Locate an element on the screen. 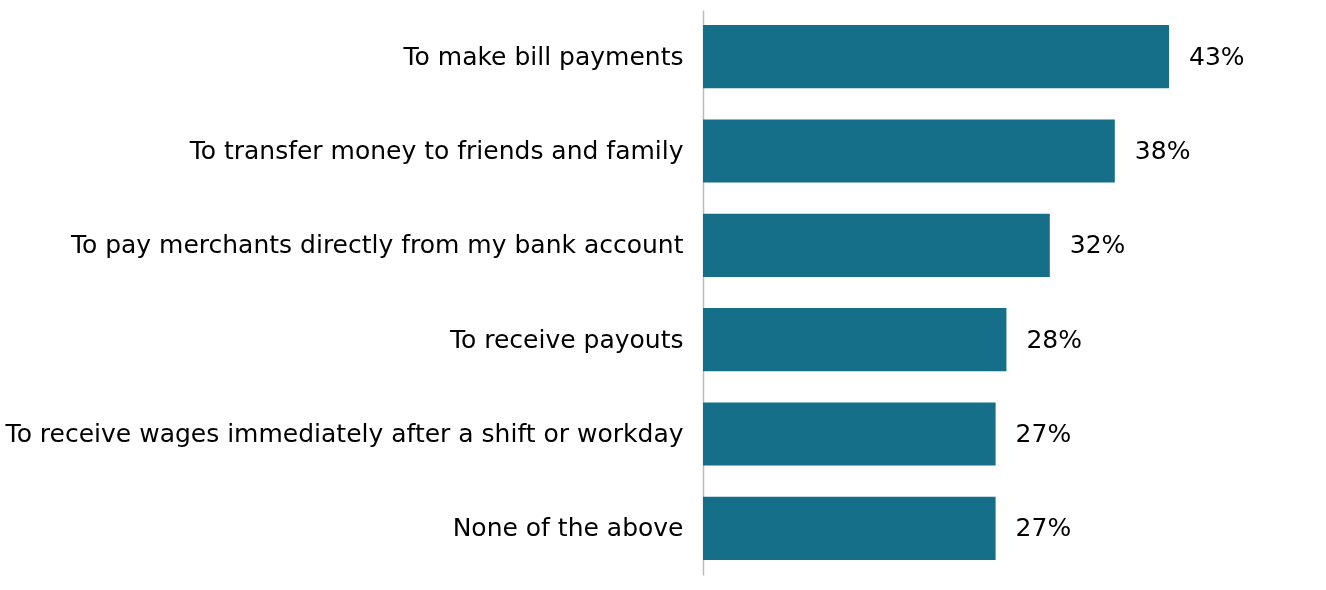 The image size is (1326, 590). y-tick-label: To transfer money to friends and family is located at coordinates (436, 151).